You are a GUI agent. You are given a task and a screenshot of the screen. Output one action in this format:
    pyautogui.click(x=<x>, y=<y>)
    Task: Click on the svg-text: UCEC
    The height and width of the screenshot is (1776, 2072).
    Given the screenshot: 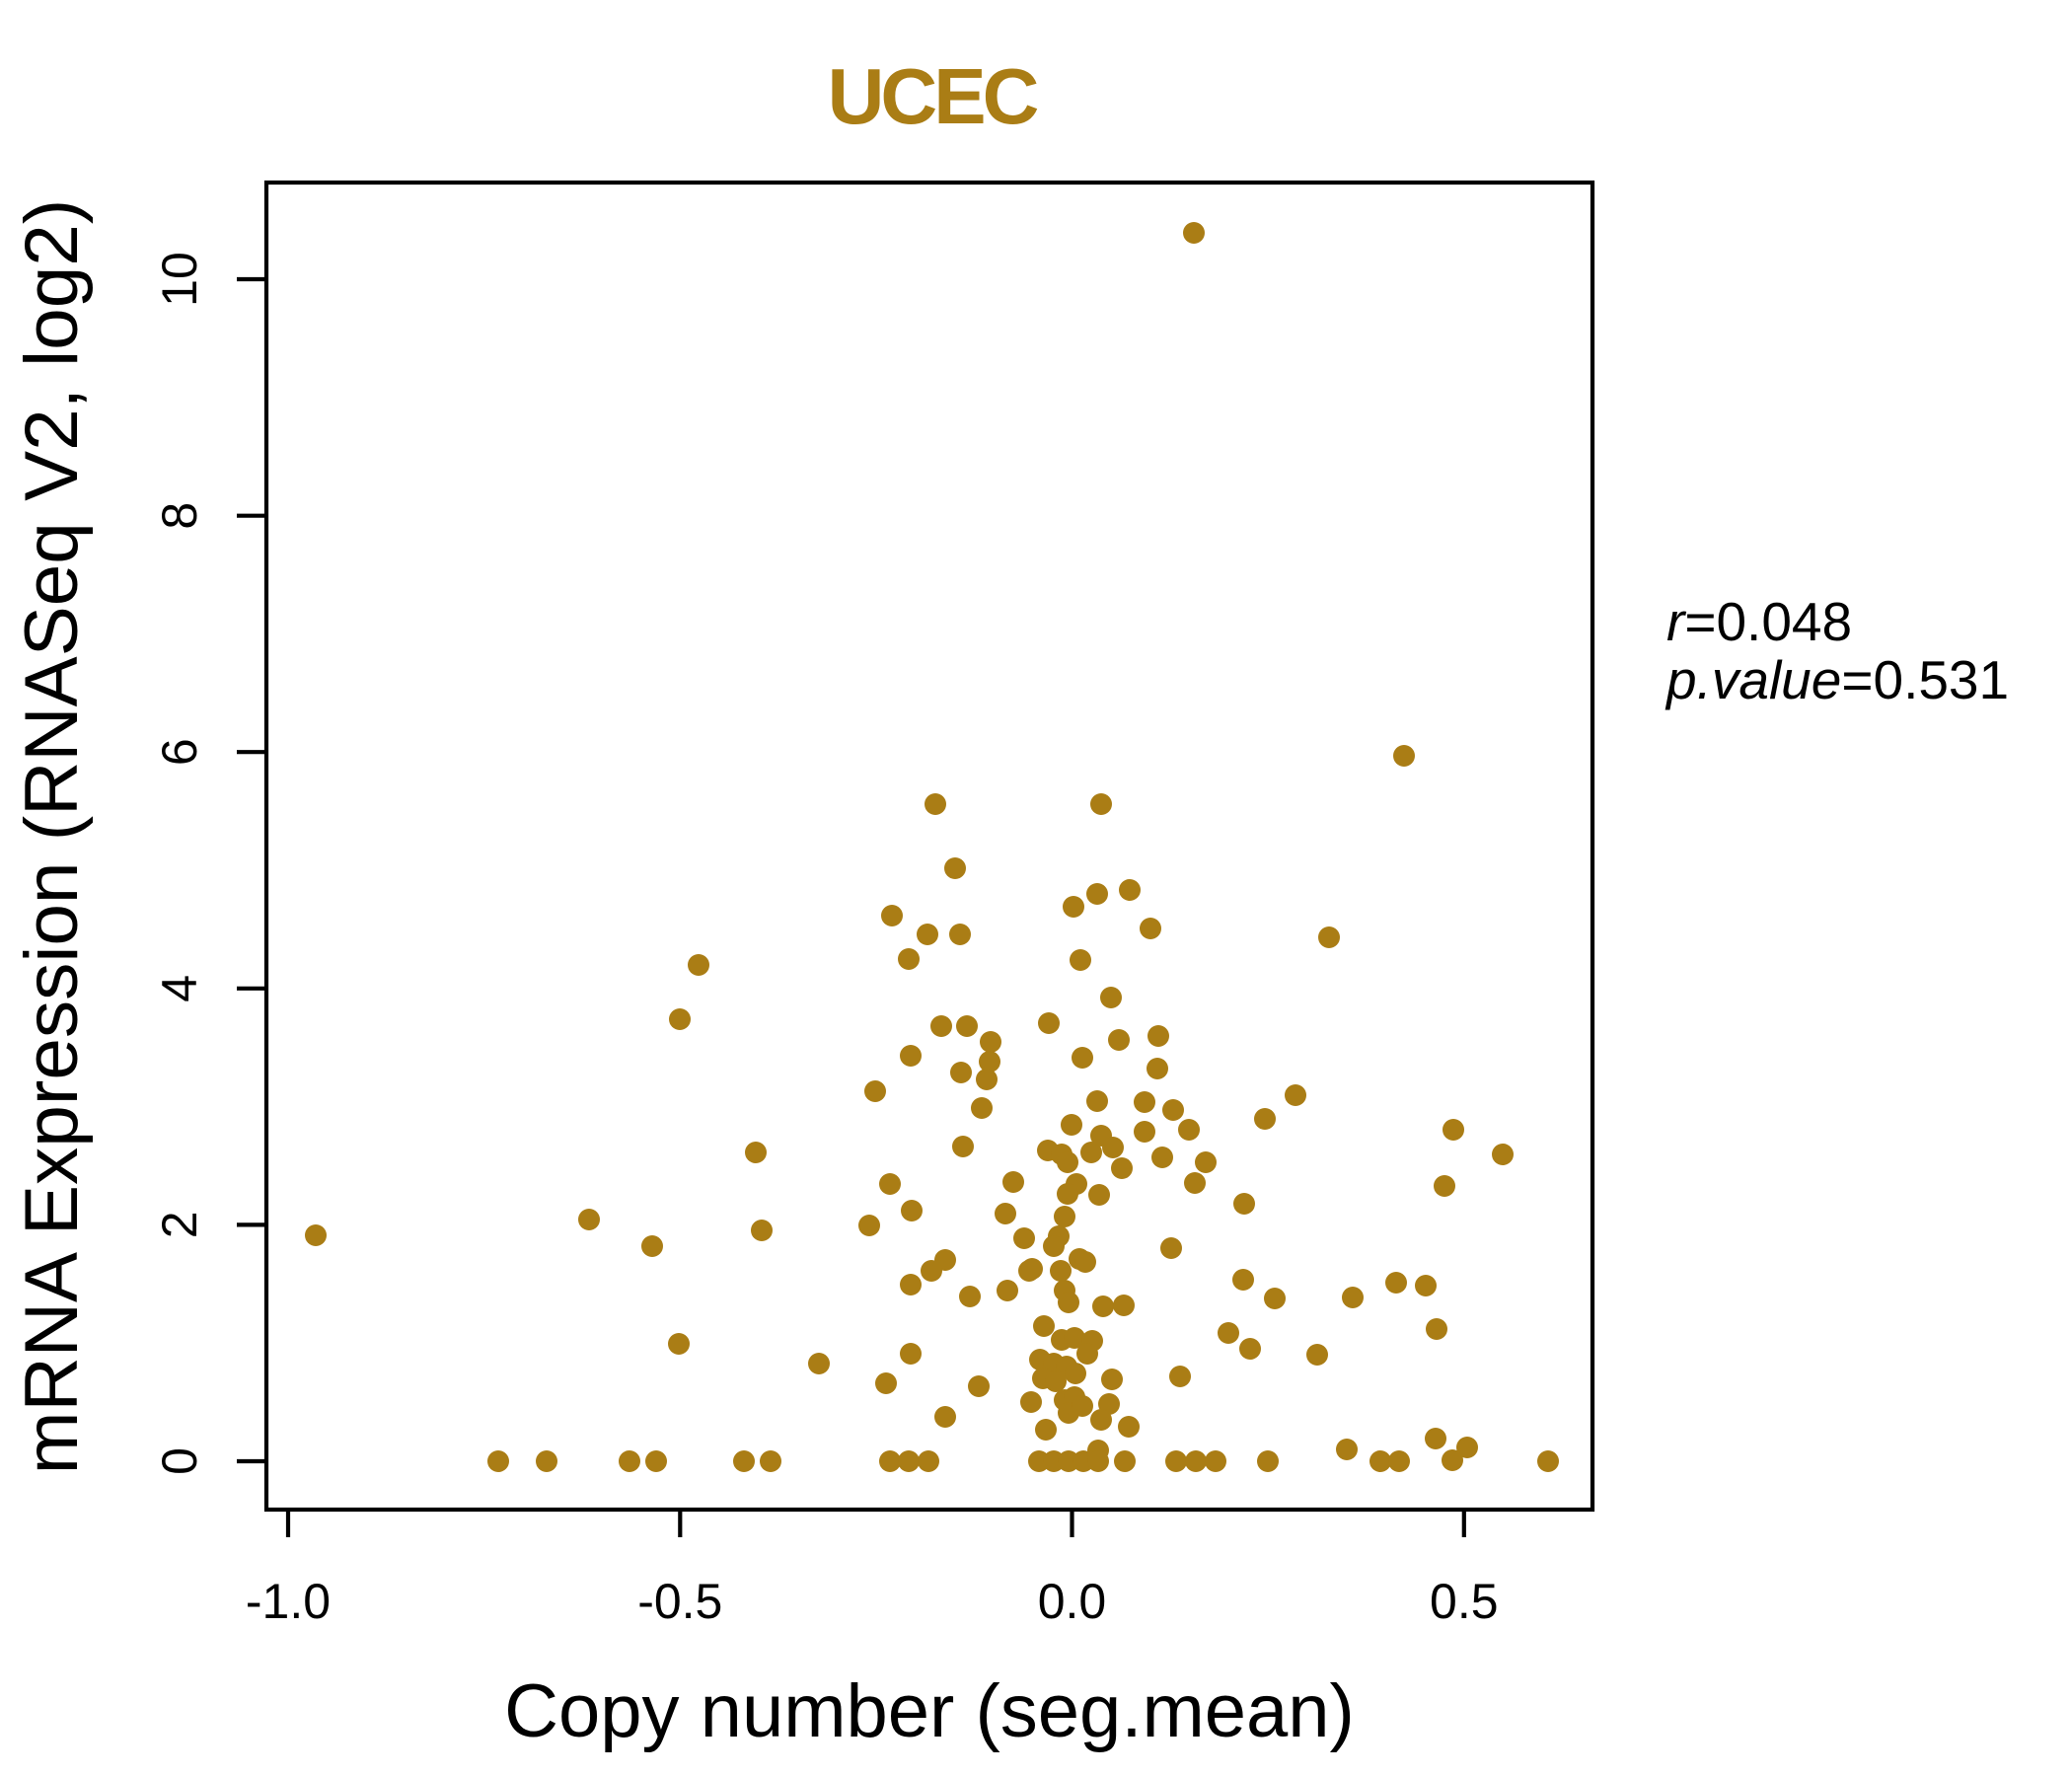 What is the action you would take?
    pyautogui.click(x=933, y=96)
    